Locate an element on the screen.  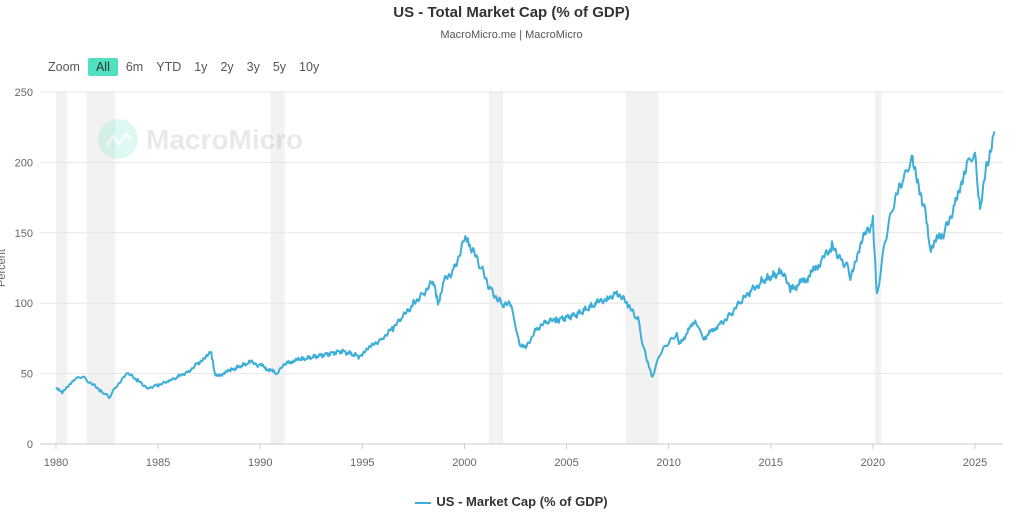
watermark: MacroMicro is located at coordinates (200, 139).